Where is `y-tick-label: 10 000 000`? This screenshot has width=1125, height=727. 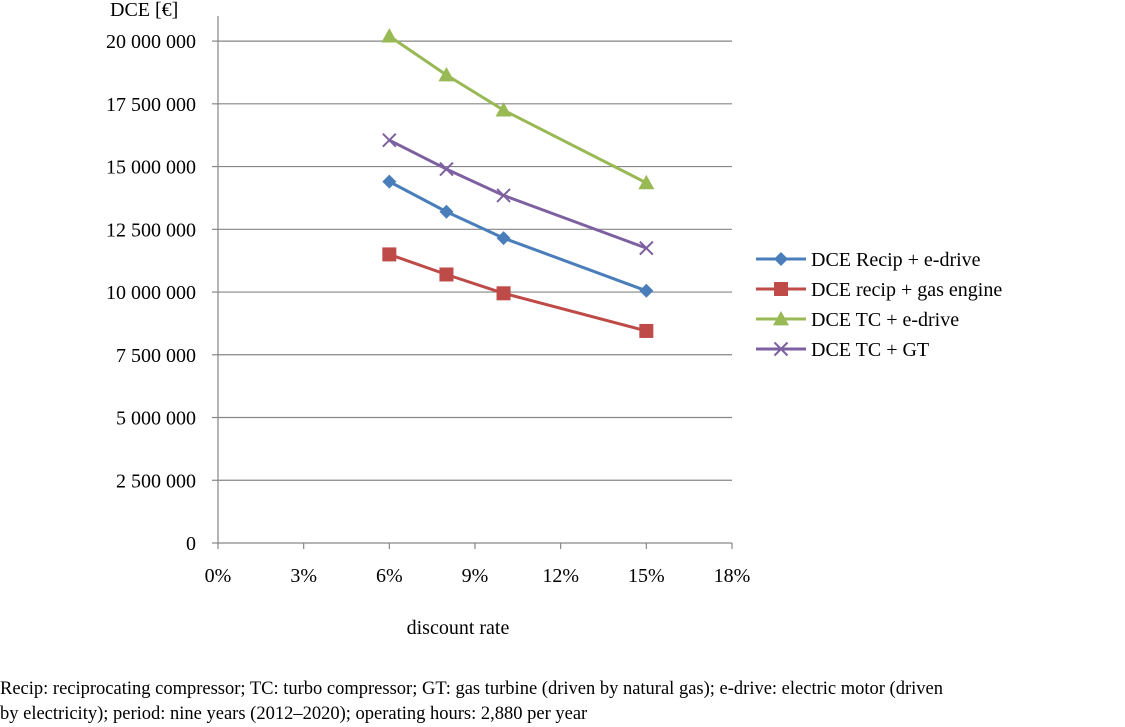 y-tick-label: 10 000 000 is located at coordinates (151, 293).